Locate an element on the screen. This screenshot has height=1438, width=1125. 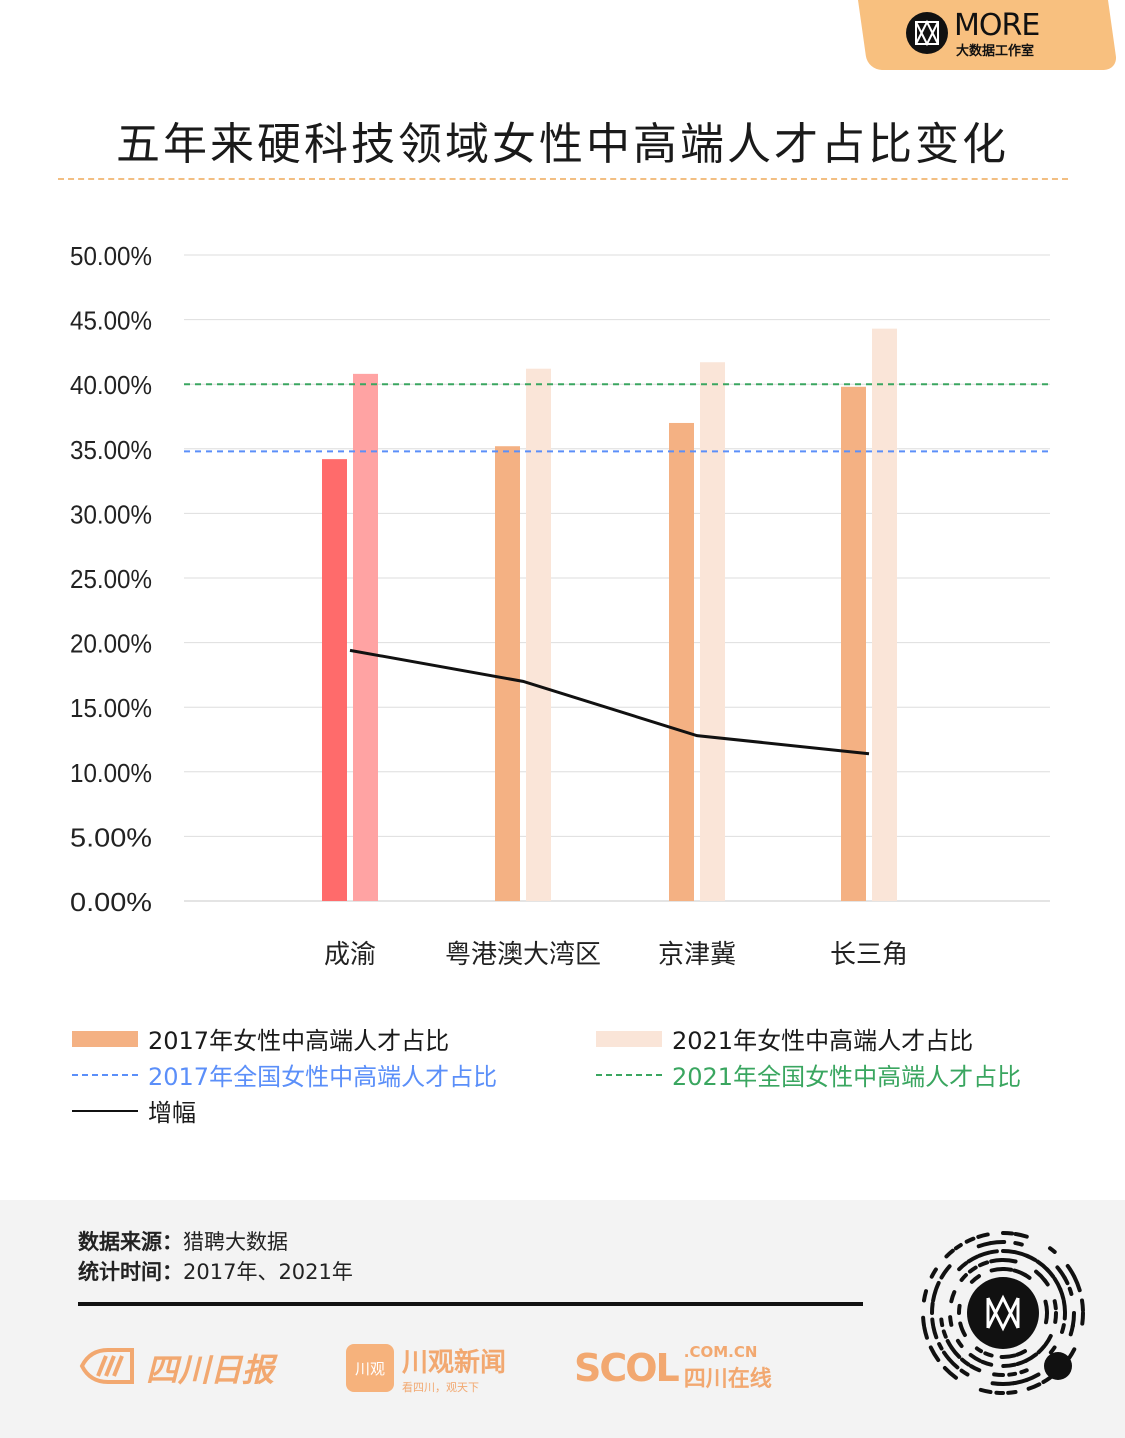
legend-label-national-2021: 2021年全国女性中高端人才占比 is located at coordinates (847, 1077).